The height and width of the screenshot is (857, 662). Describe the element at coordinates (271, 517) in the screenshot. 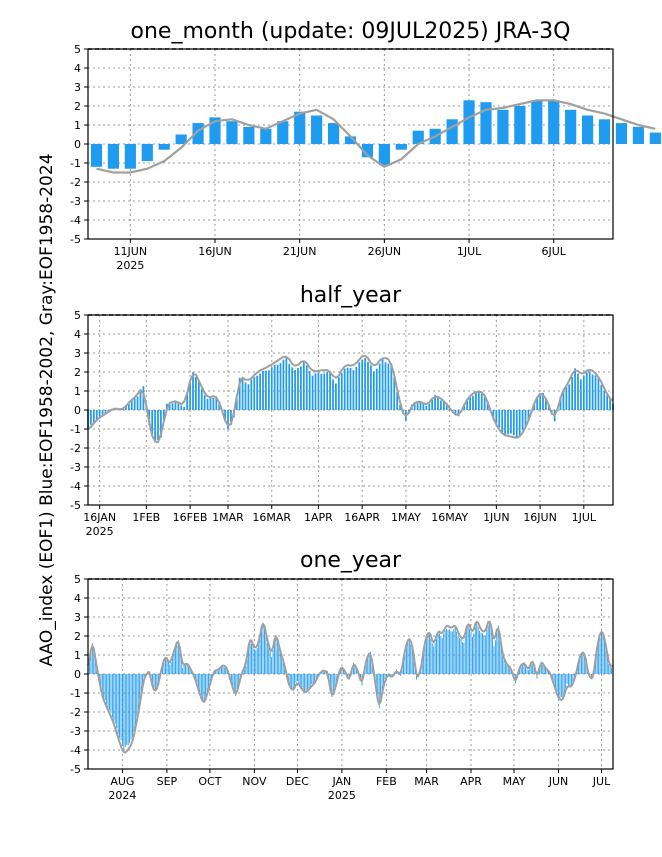

I see `x-tick-label: 16MAR` at that location.